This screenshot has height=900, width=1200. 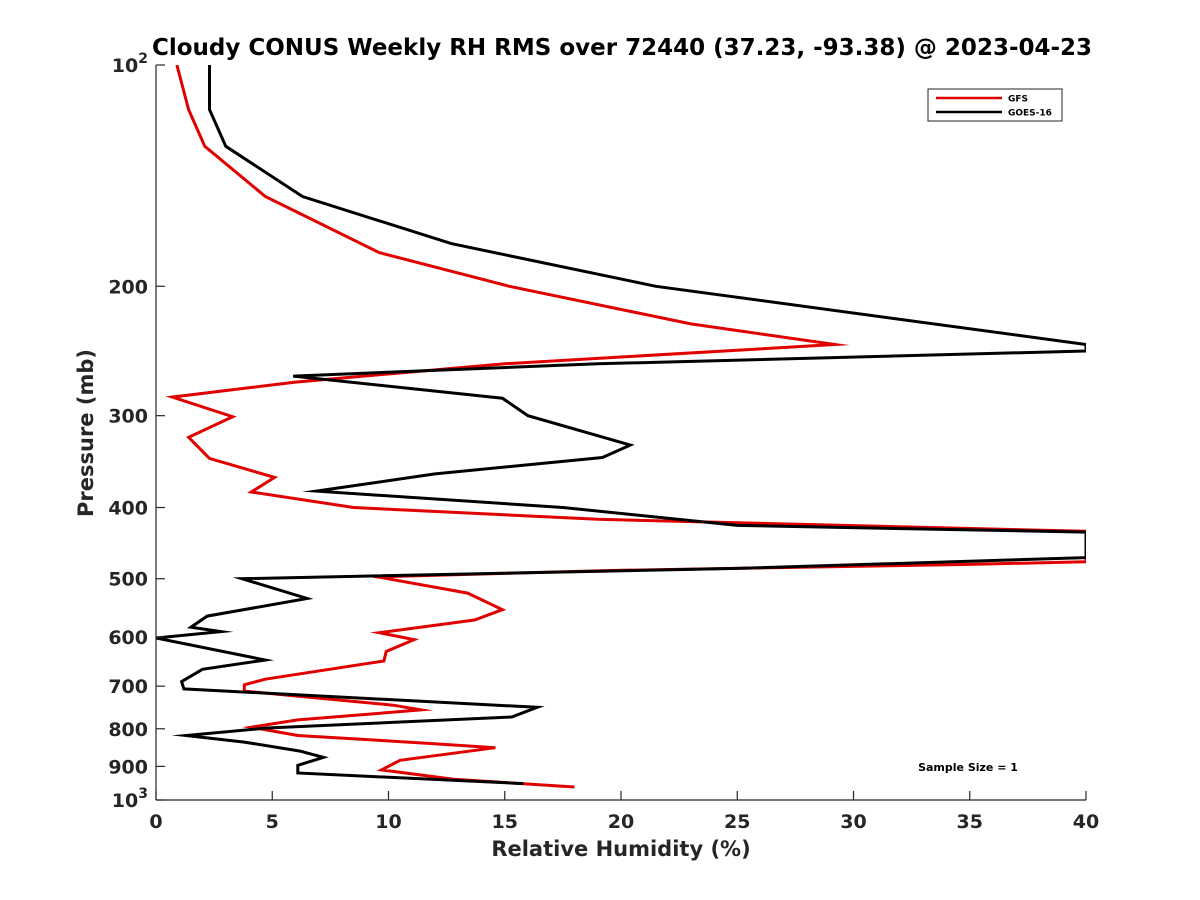 What do you see at coordinates (1018, 100) in the screenshot?
I see `legend-label: GFS` at bounding box center [1018, 100].